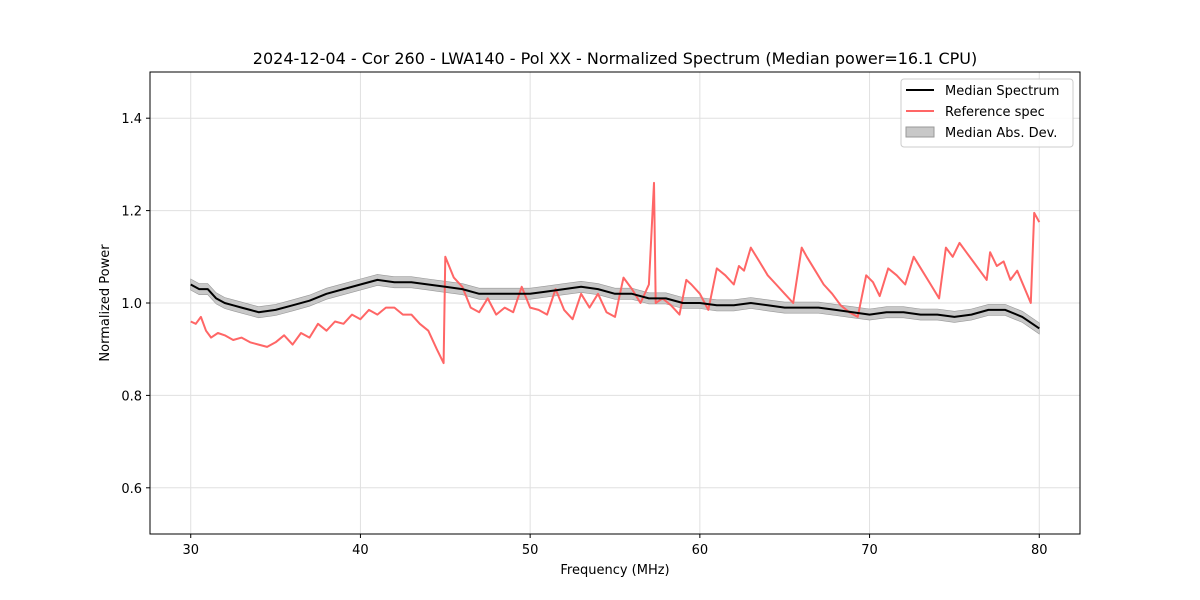  I want to click on y-tick-label: 0.6, so click(131, 489).